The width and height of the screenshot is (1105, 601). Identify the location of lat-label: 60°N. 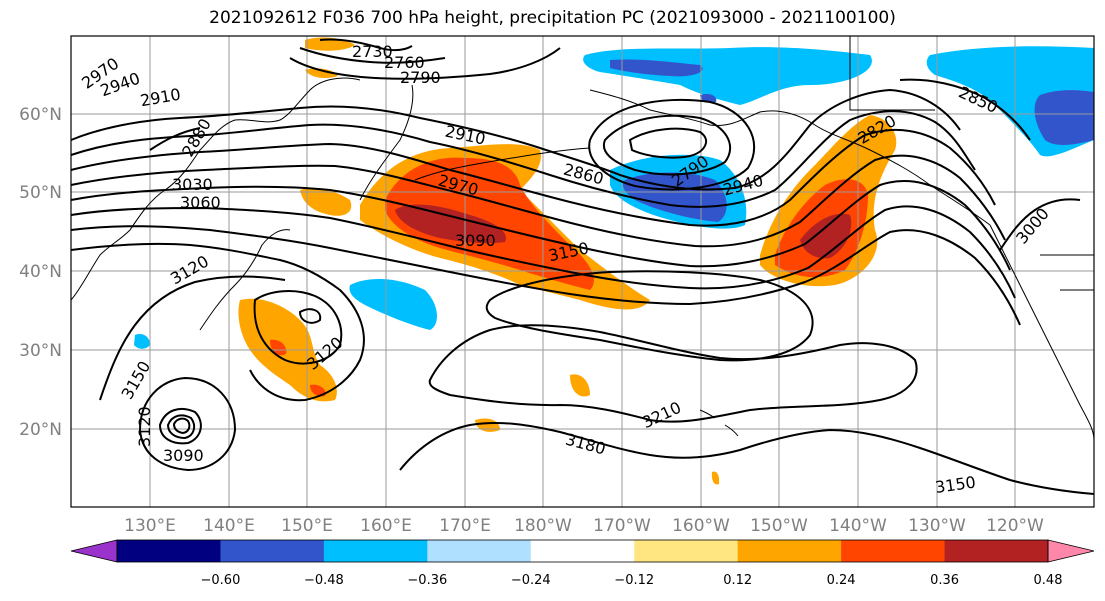
(40, 115).